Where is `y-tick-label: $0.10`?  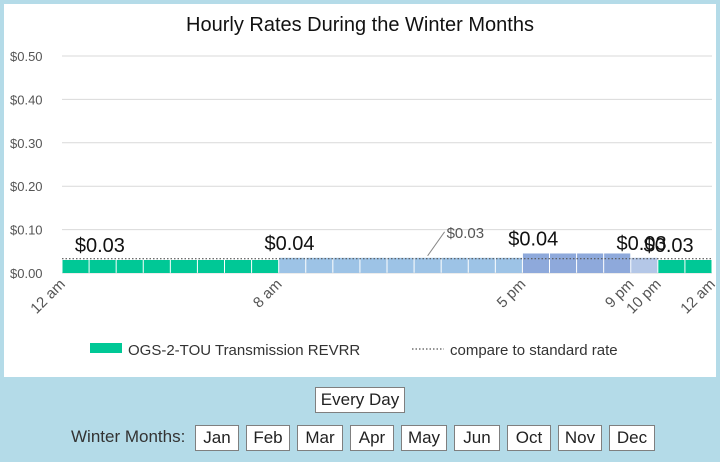
y-tick-label: $0.10 is located at coordinates (26, 230).